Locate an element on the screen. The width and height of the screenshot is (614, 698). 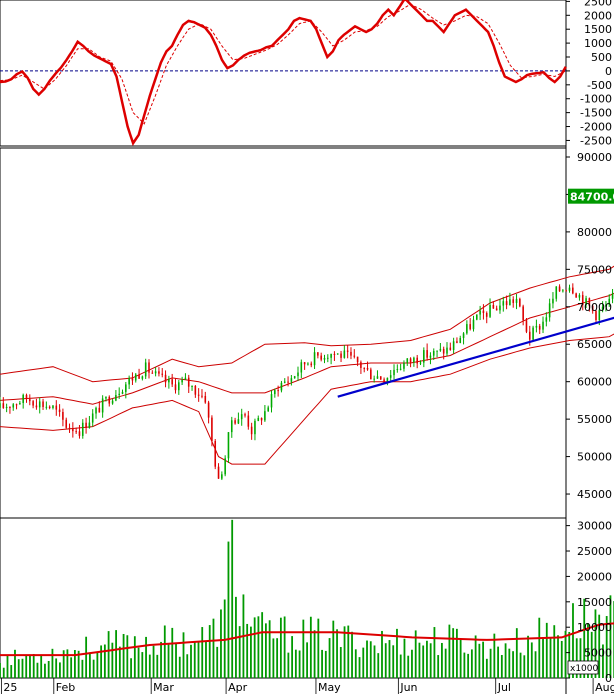
osc-tick-label-2: 1500 is located at coordinates (598, 29).